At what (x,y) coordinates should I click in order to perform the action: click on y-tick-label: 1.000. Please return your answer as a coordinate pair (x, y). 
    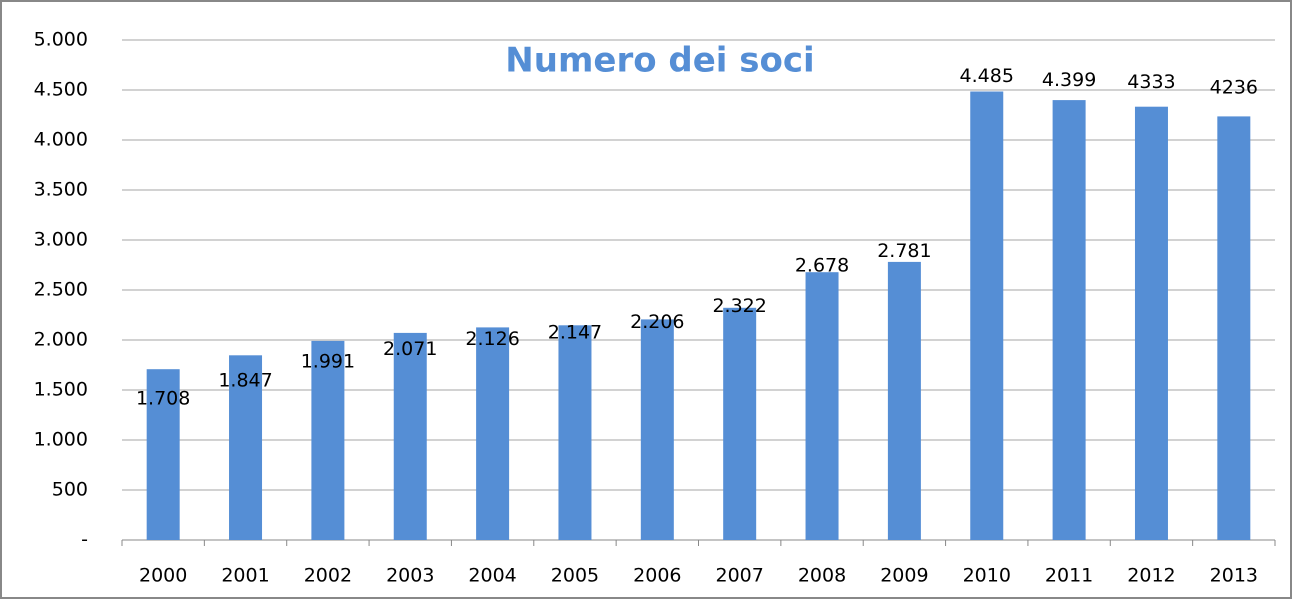
    Looking at the image, I should click on (61, 440).